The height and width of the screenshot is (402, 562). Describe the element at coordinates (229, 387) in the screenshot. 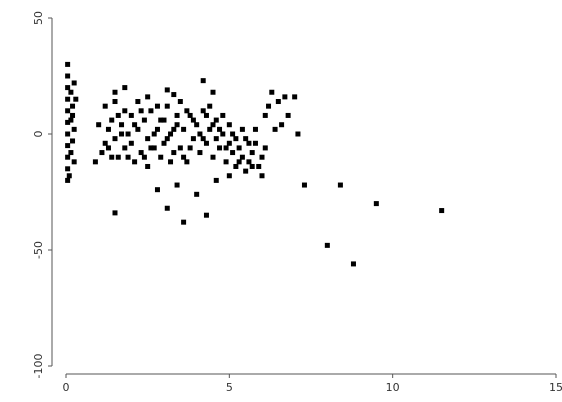

I see `x-tick-label: 5` at that location.